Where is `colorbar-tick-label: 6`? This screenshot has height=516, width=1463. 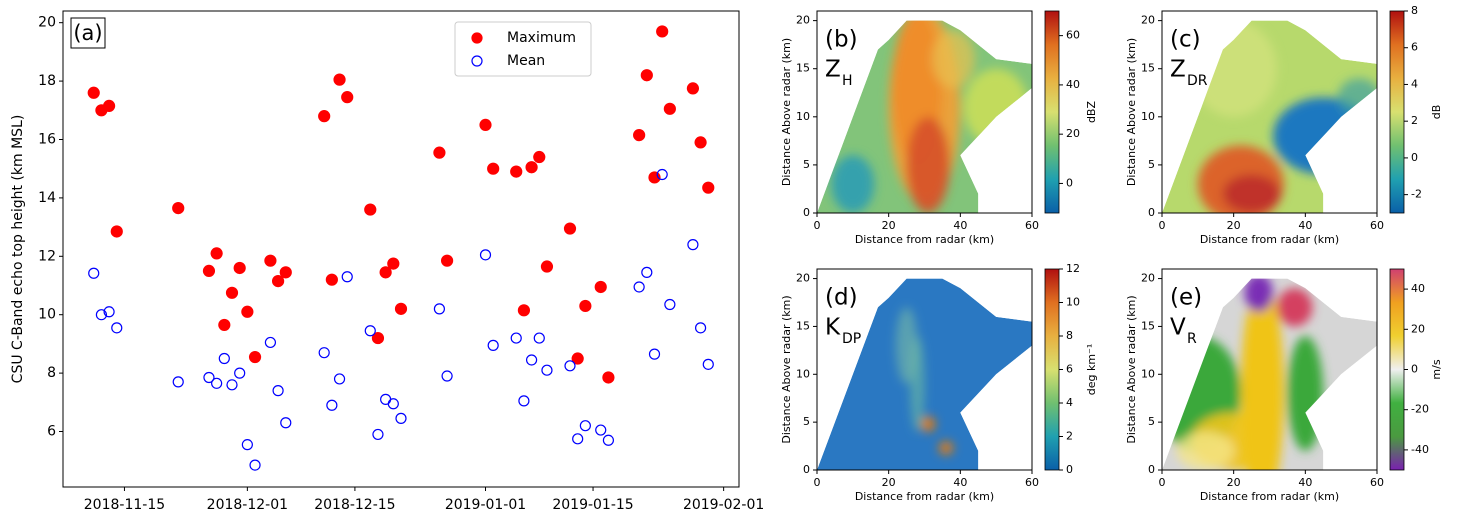 colorbar-tick-label: 6 is located at coordinates (1414, 47).